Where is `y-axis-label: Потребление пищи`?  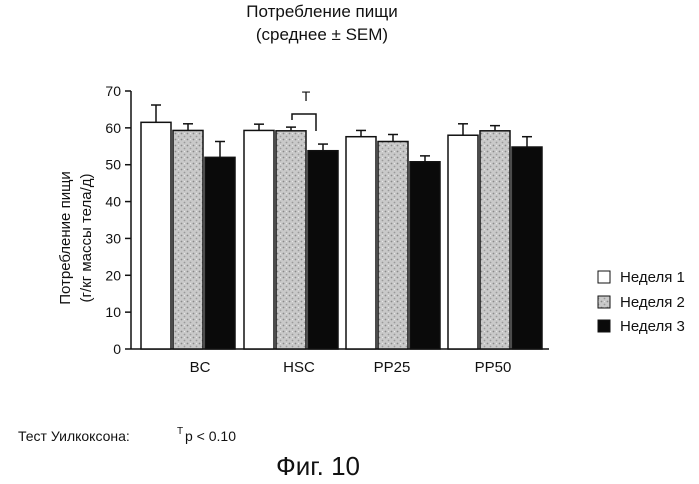
y-axis-label: Потребление пищи is located at coordinates (65, 238).